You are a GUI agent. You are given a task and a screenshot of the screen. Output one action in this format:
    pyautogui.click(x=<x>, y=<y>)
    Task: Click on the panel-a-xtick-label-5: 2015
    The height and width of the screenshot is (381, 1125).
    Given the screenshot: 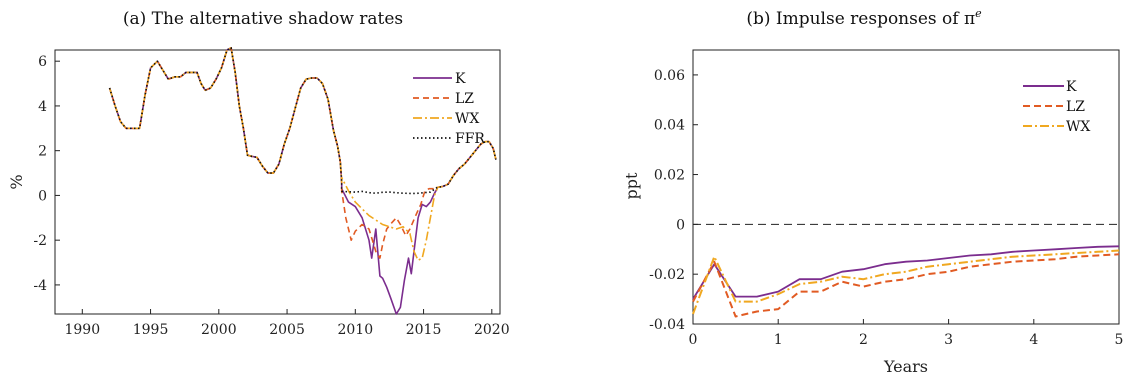 What is the action you would take?
    pyautogui.click(x=424, y=330)
    